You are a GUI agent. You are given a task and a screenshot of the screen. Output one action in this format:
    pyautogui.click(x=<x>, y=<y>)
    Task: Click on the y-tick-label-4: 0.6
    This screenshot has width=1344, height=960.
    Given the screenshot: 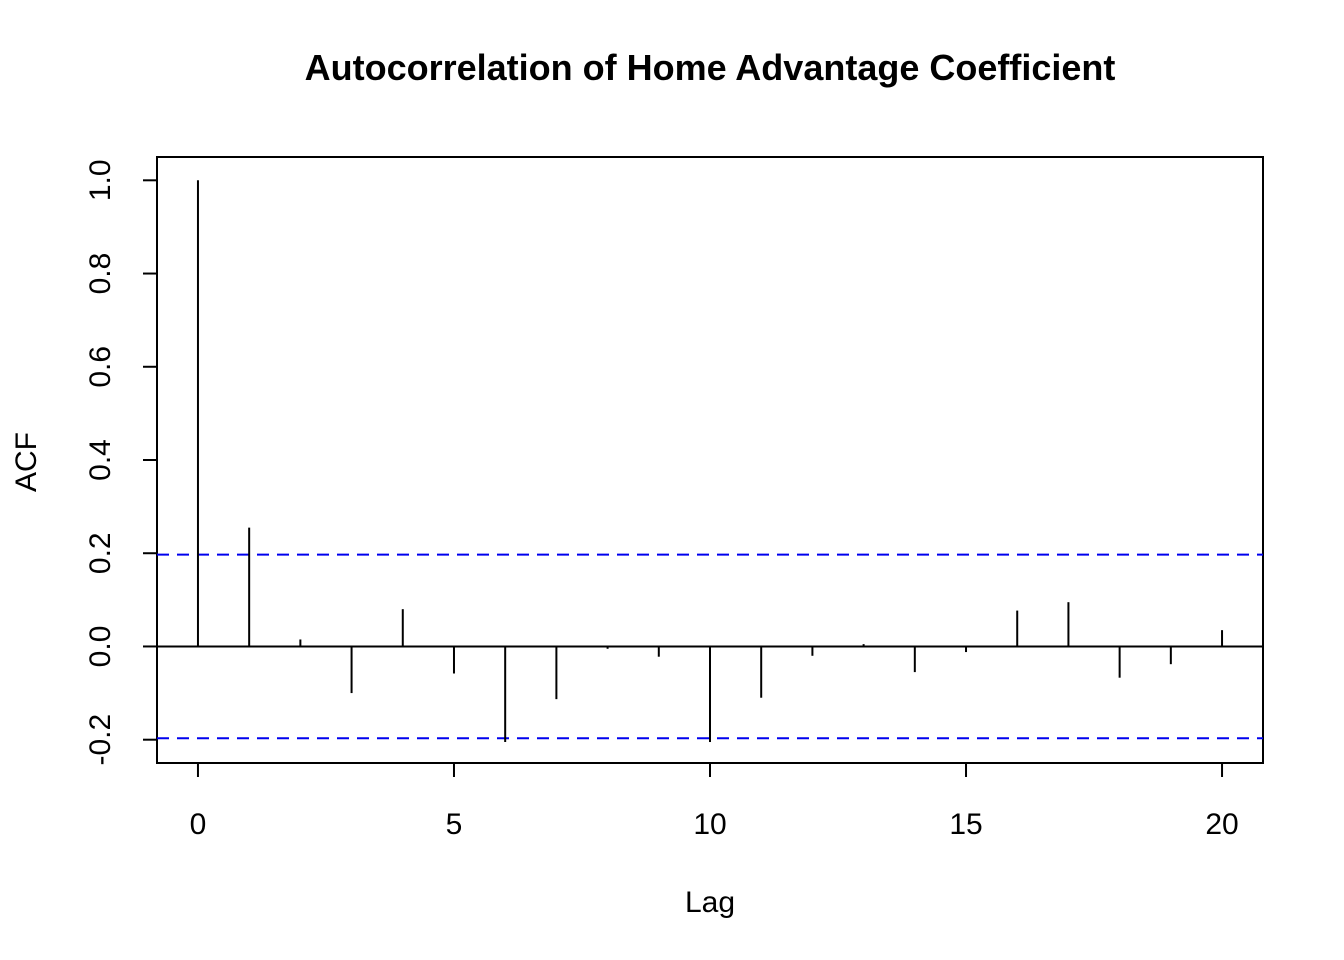 What is the action you would take?
    pyautogui.click(x=100, y=367)
    